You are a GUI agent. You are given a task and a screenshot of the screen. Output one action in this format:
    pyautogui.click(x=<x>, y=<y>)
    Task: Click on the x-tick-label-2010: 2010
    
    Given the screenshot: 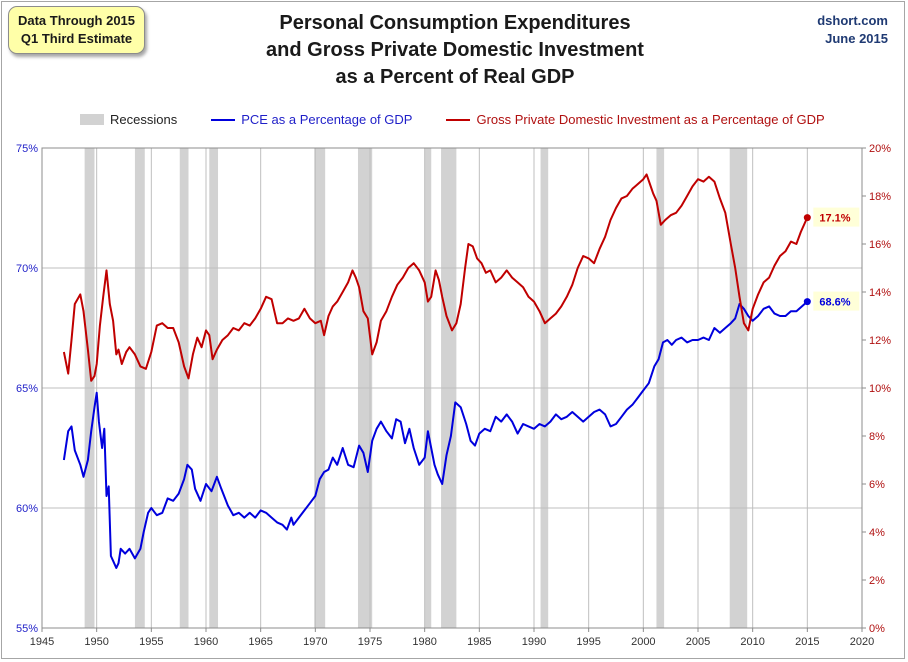 What is the action you would take?
    pyautogui.click(x=752, y=642)
    